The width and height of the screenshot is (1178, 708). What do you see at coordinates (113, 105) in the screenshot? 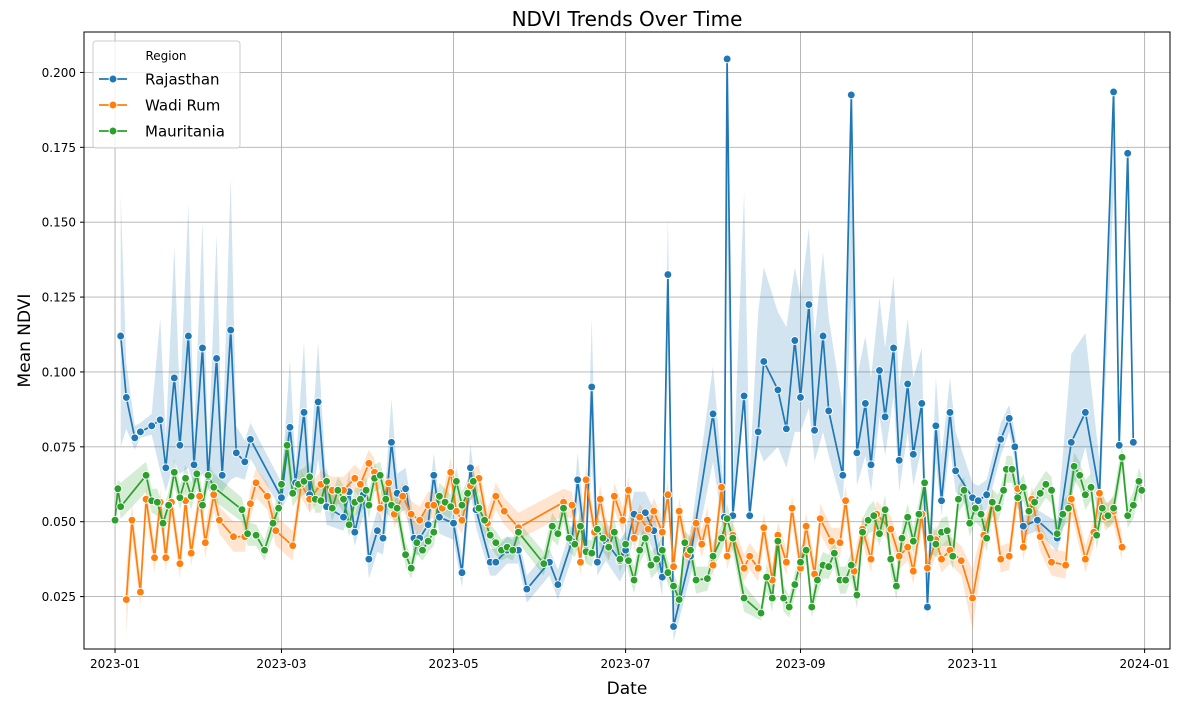
I see `wadi-rum-legend-marker` at bounding box center [113, 105].